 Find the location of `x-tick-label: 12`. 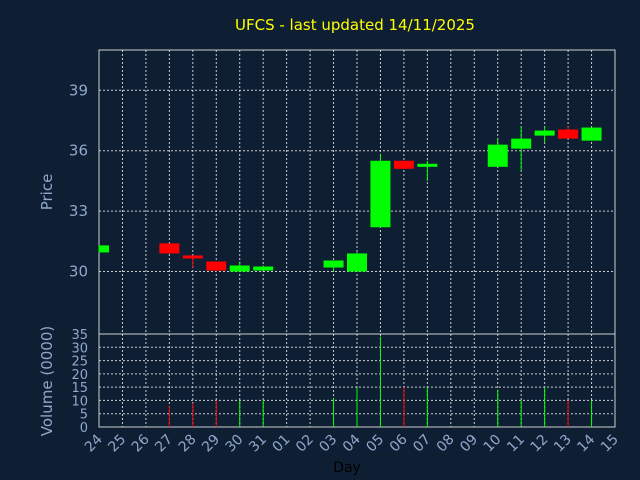

x-tick-label: 12 is located at coordinates (540, 444).